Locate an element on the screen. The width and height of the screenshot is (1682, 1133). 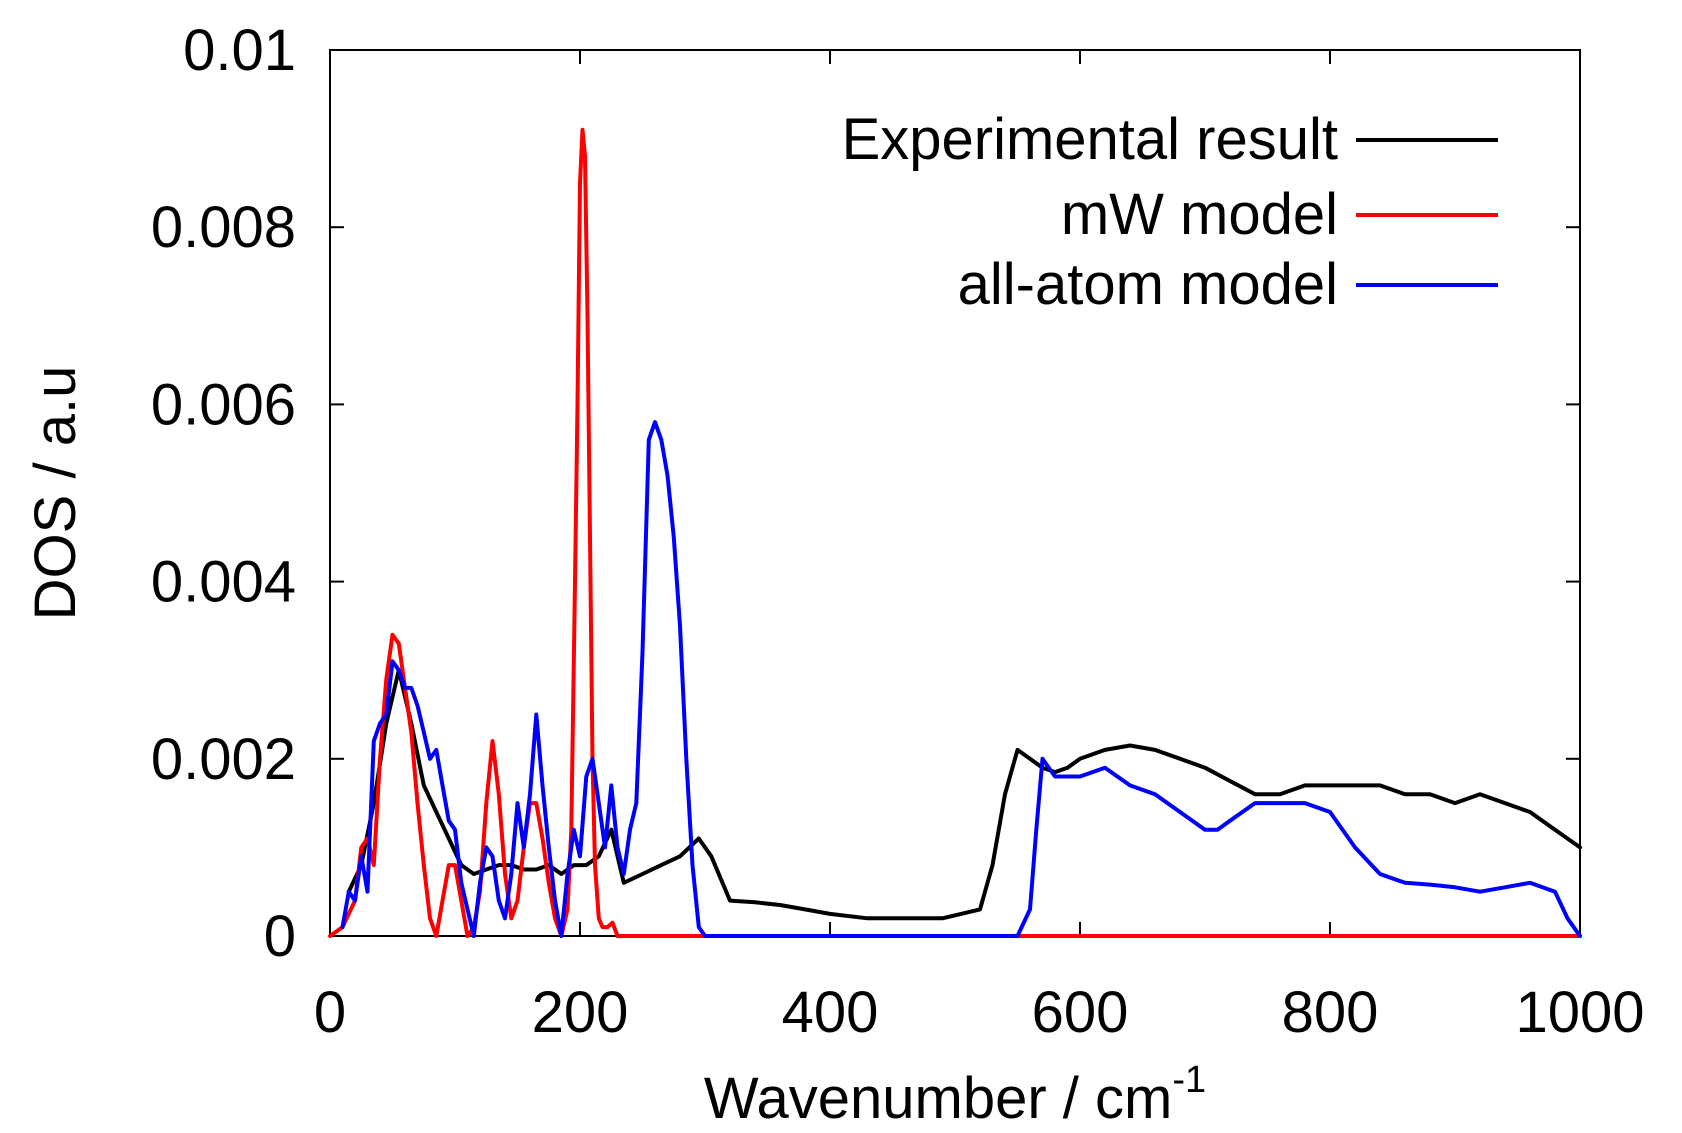
y-tick-label: 0.01 is located at coordinates (239, 50).